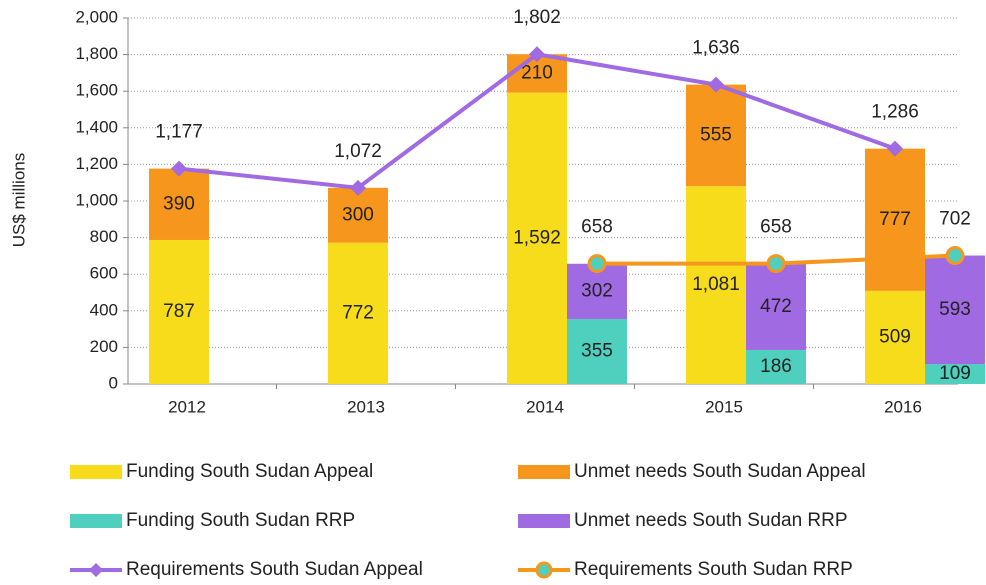 This screenshot has width=986, height=585. I want to click on data-label: 509, so click(895, 336).